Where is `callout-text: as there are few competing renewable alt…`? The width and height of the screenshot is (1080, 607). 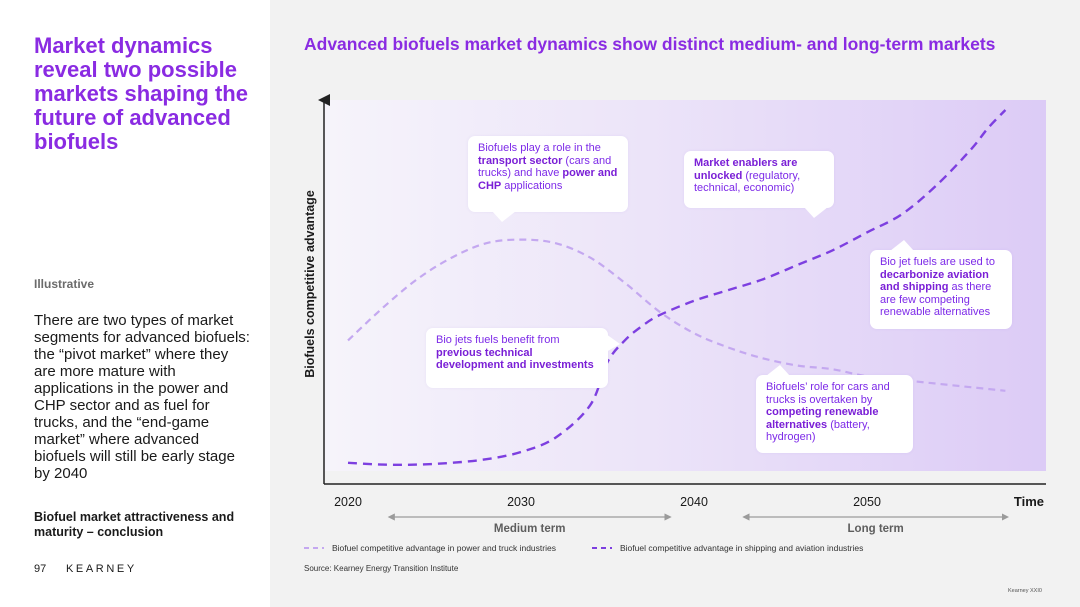 callout-text: as there are few competing renewable alt… is located at coordinates (936, 299).